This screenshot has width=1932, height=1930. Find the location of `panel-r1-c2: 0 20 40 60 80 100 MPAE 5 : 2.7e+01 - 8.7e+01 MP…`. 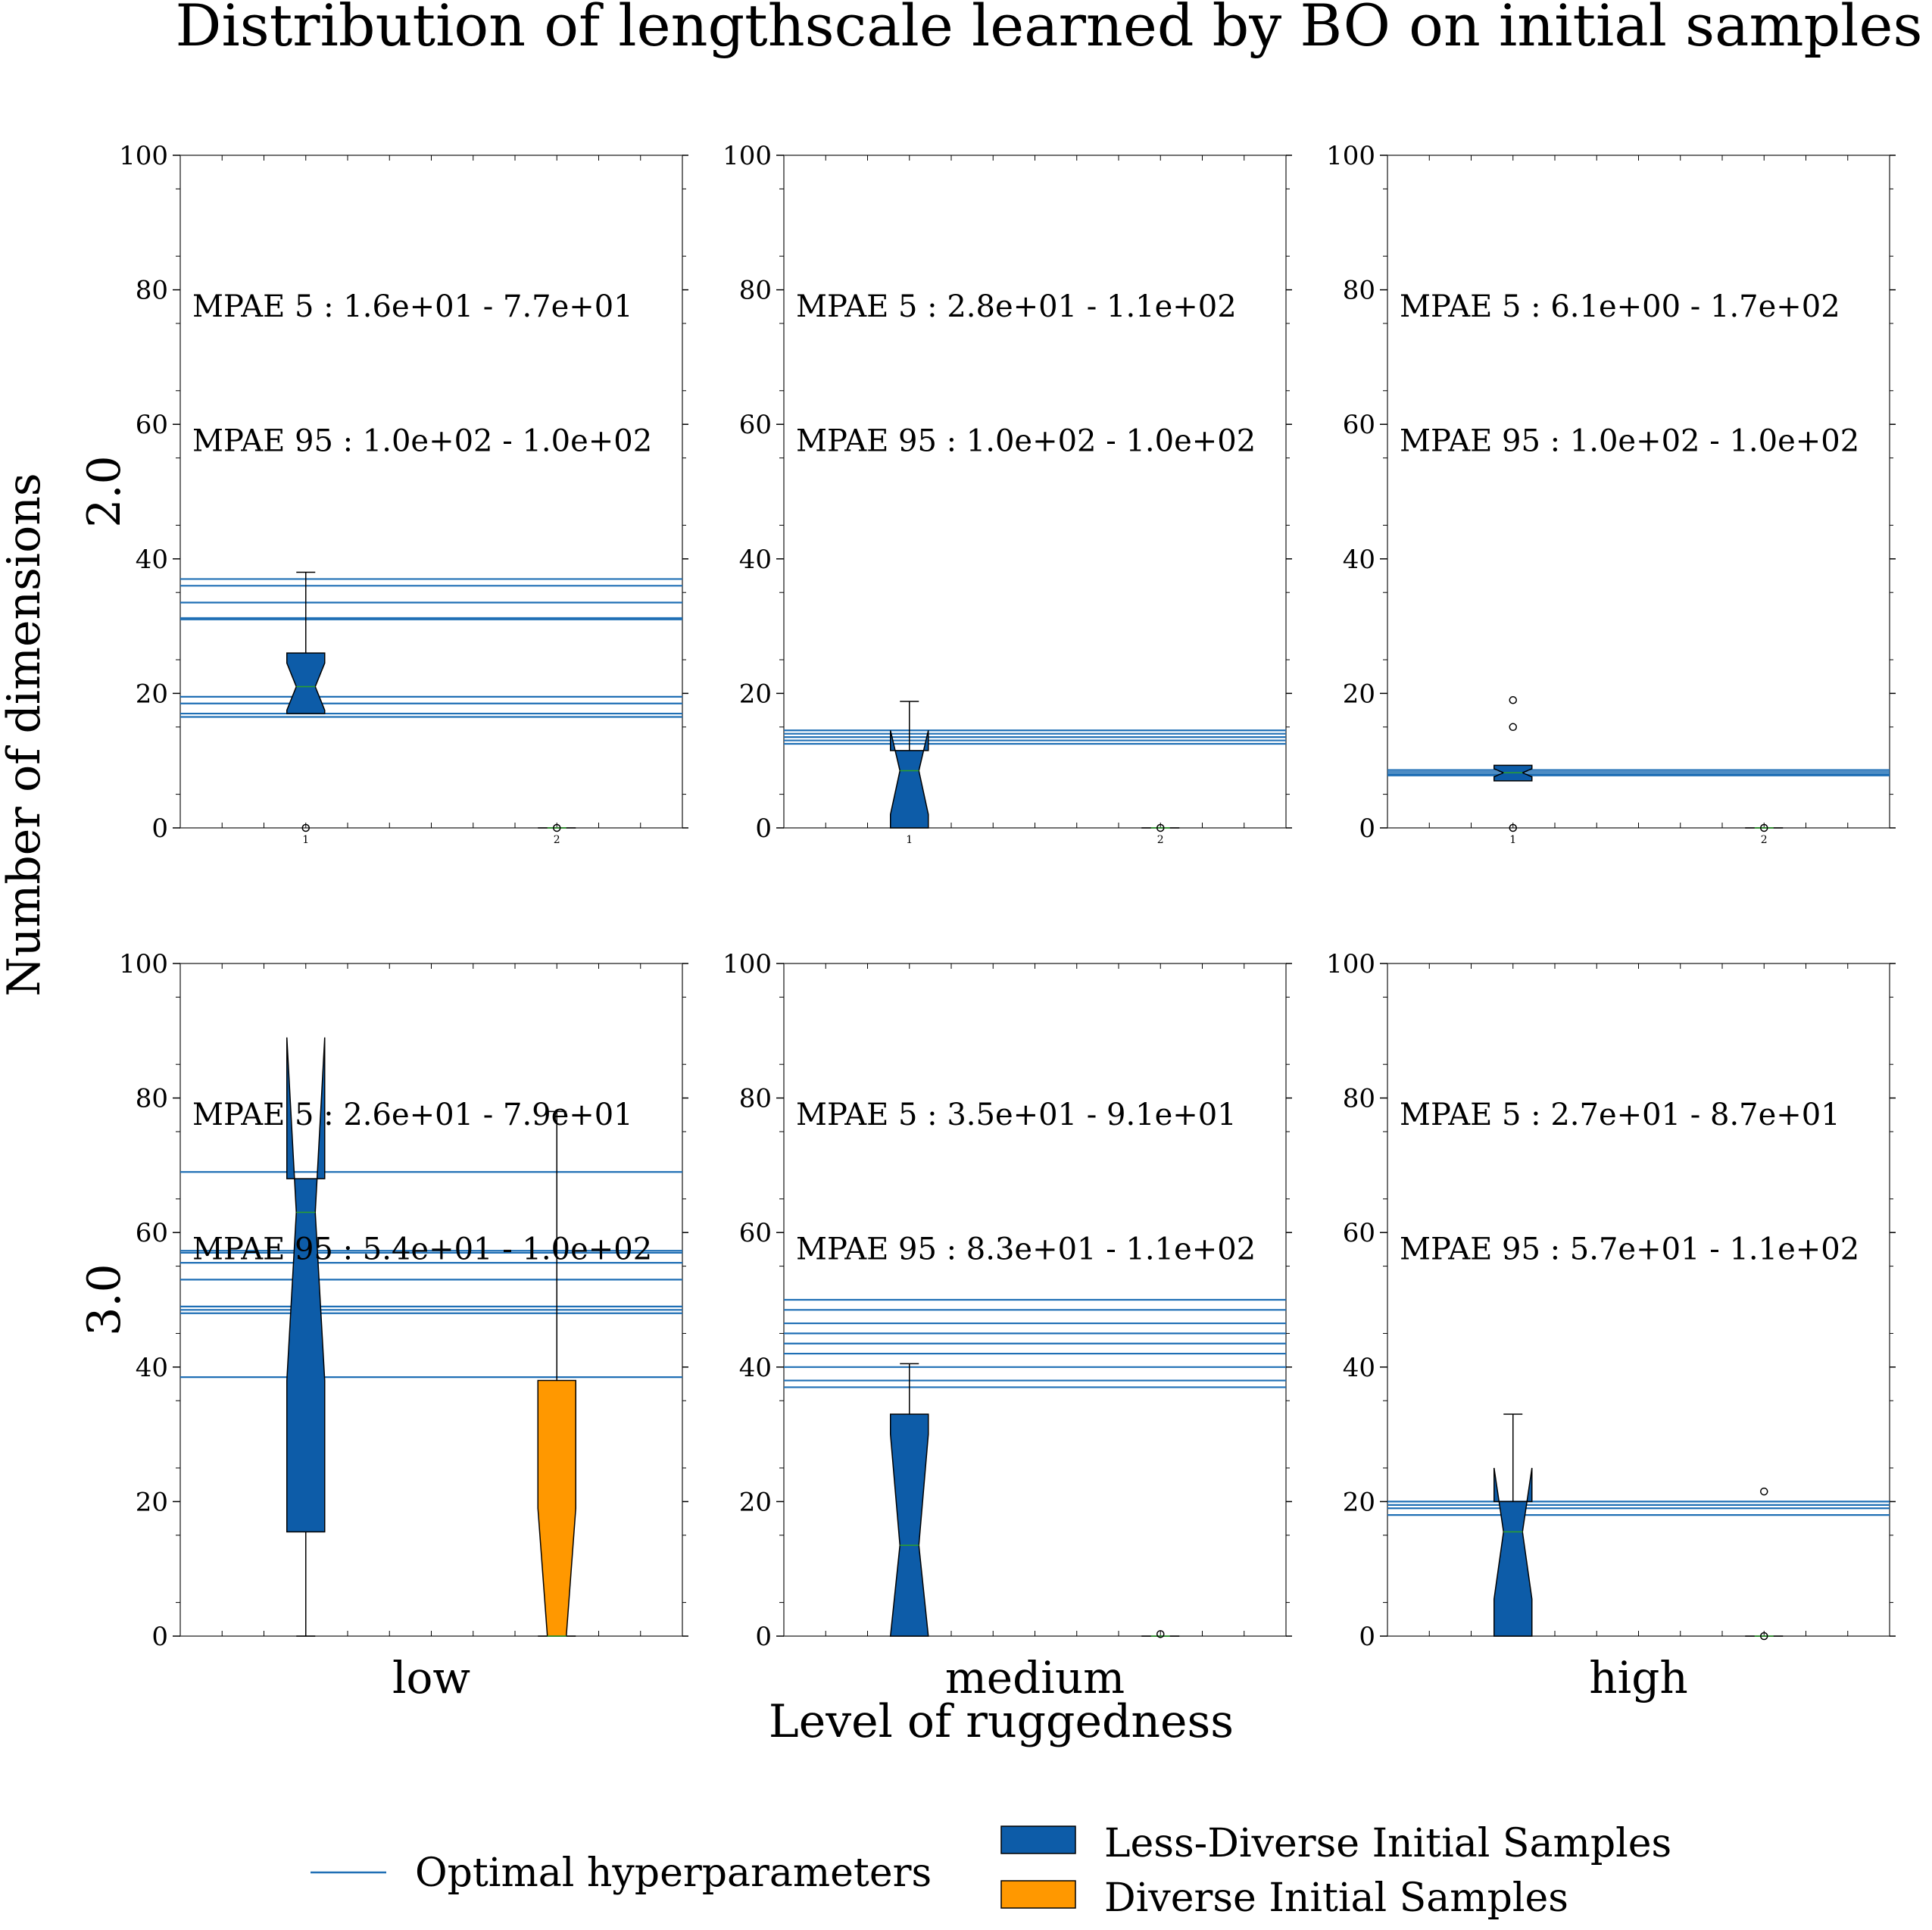

panel-r1-c2: 0 20 40 60 80 100 MPAE 5 : 2.7e+01 - 8.7e+01 MP… is located at coordinates (1611, 1300).